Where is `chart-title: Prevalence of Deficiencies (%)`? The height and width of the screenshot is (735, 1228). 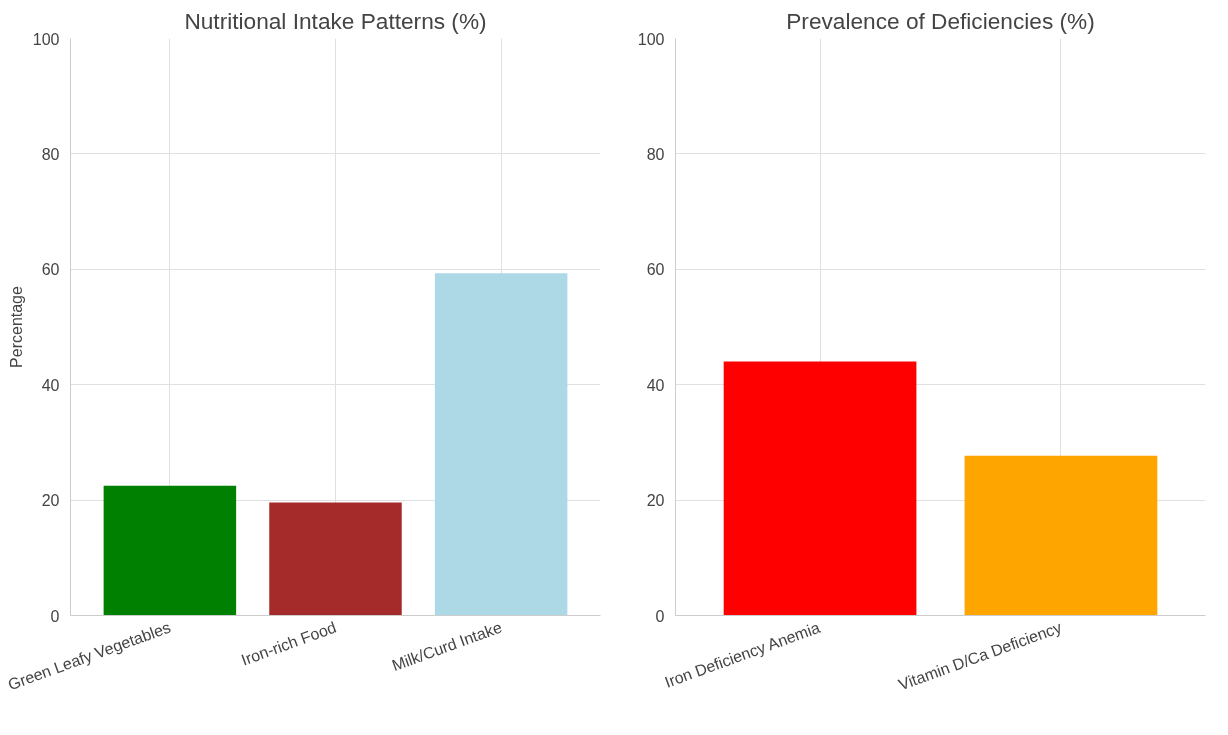
chart-title: Prevalence of Deficiencies (%) is located at coordinates (940, 20).